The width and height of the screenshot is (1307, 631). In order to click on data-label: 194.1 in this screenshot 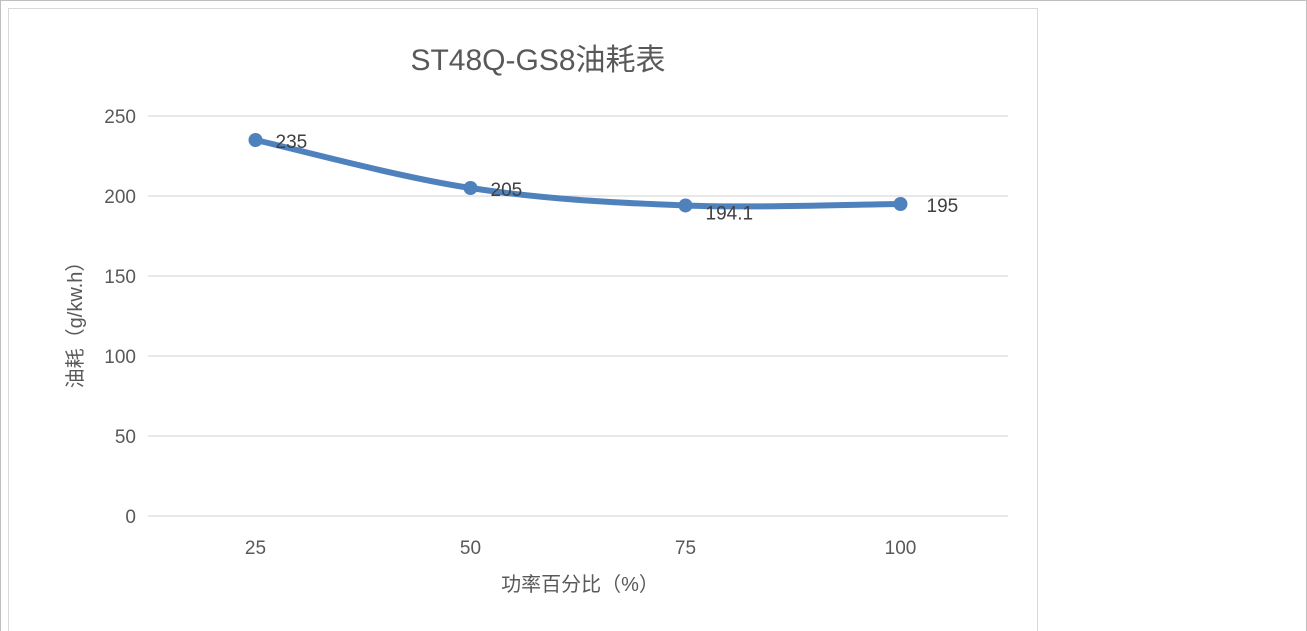, I will do `click(730, 213)`.